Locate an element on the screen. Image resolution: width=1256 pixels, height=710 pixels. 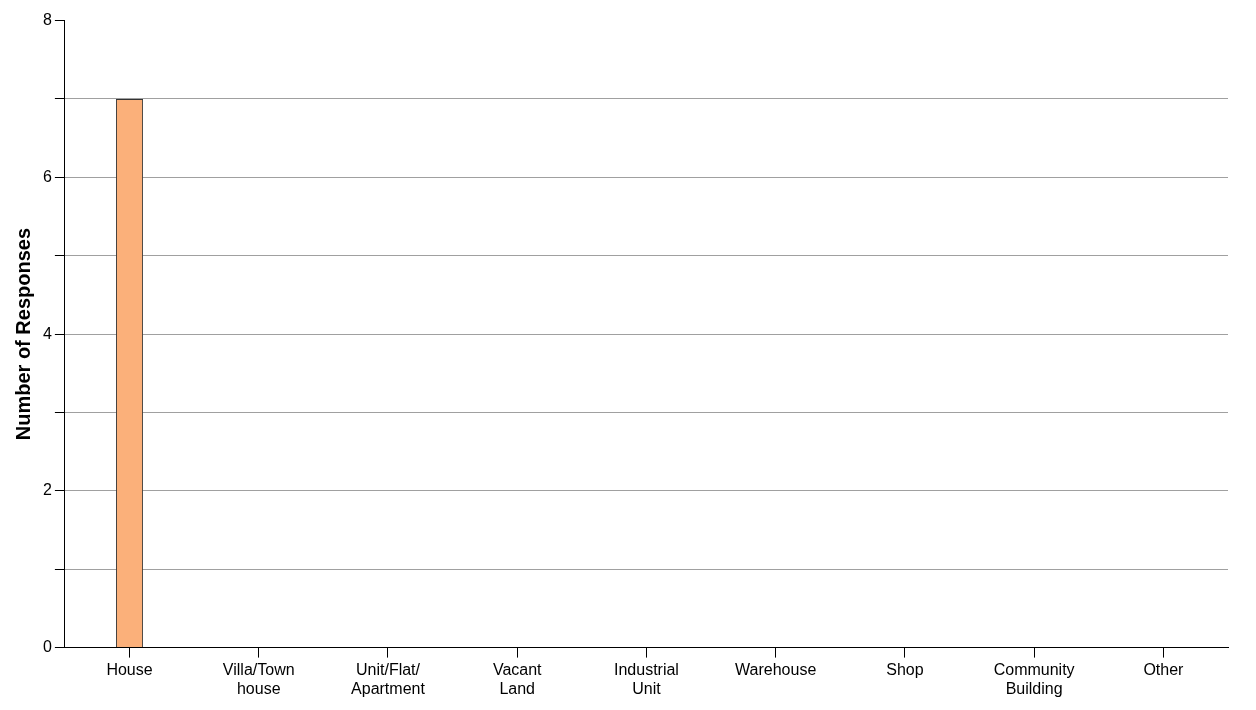
x-tick-label: Unit/Flat/ Apartment is located at coordinates (388, 678).